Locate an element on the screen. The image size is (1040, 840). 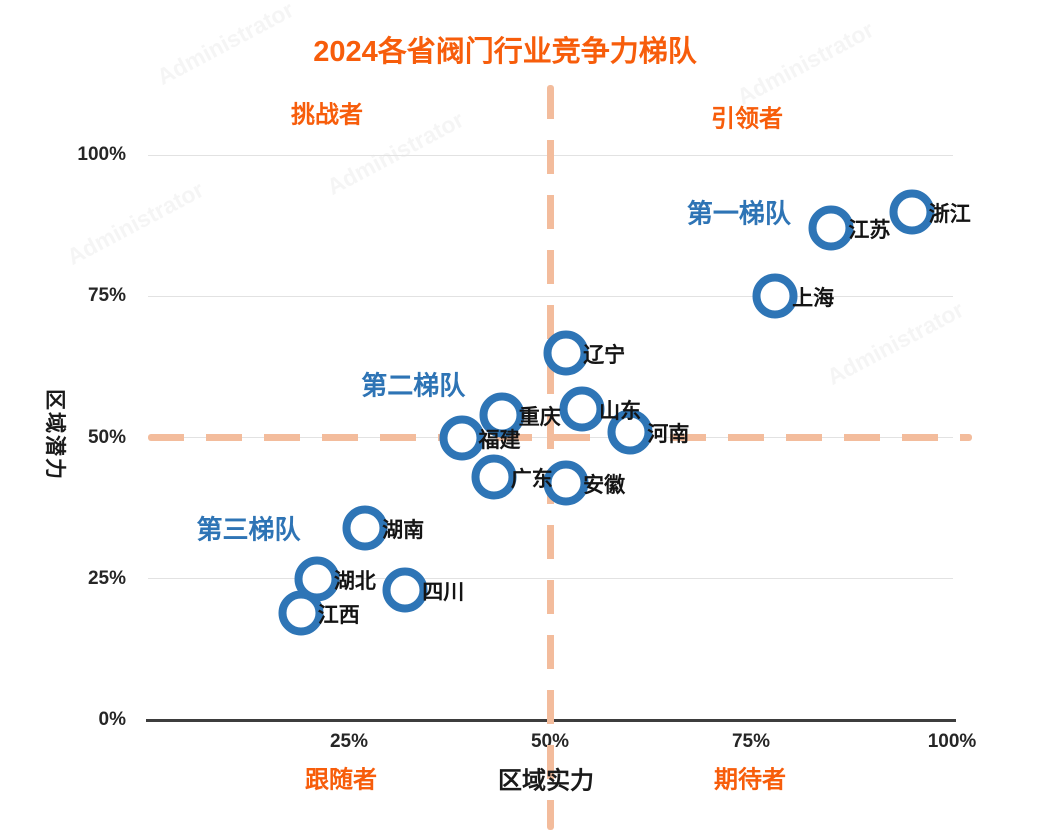
quadrant-label-followers: 跟随者 is located at coordinates (341, 780).